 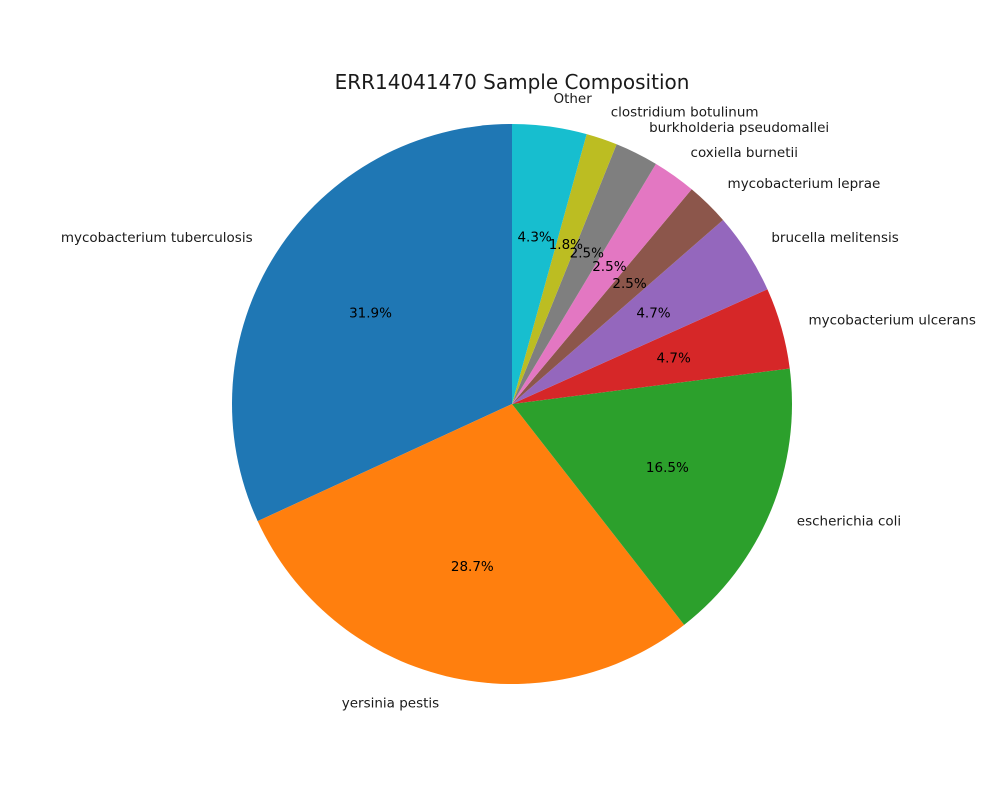 I want to click on pie-slice-brucella-melitensis, so click(x=640, y=311).